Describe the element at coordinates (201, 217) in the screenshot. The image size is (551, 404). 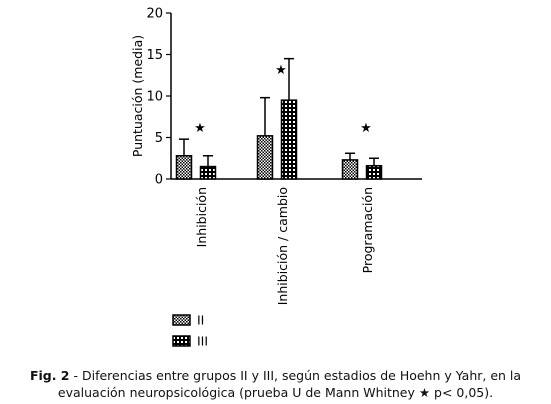
I see `x-tick-label: Inhibición` at that location.